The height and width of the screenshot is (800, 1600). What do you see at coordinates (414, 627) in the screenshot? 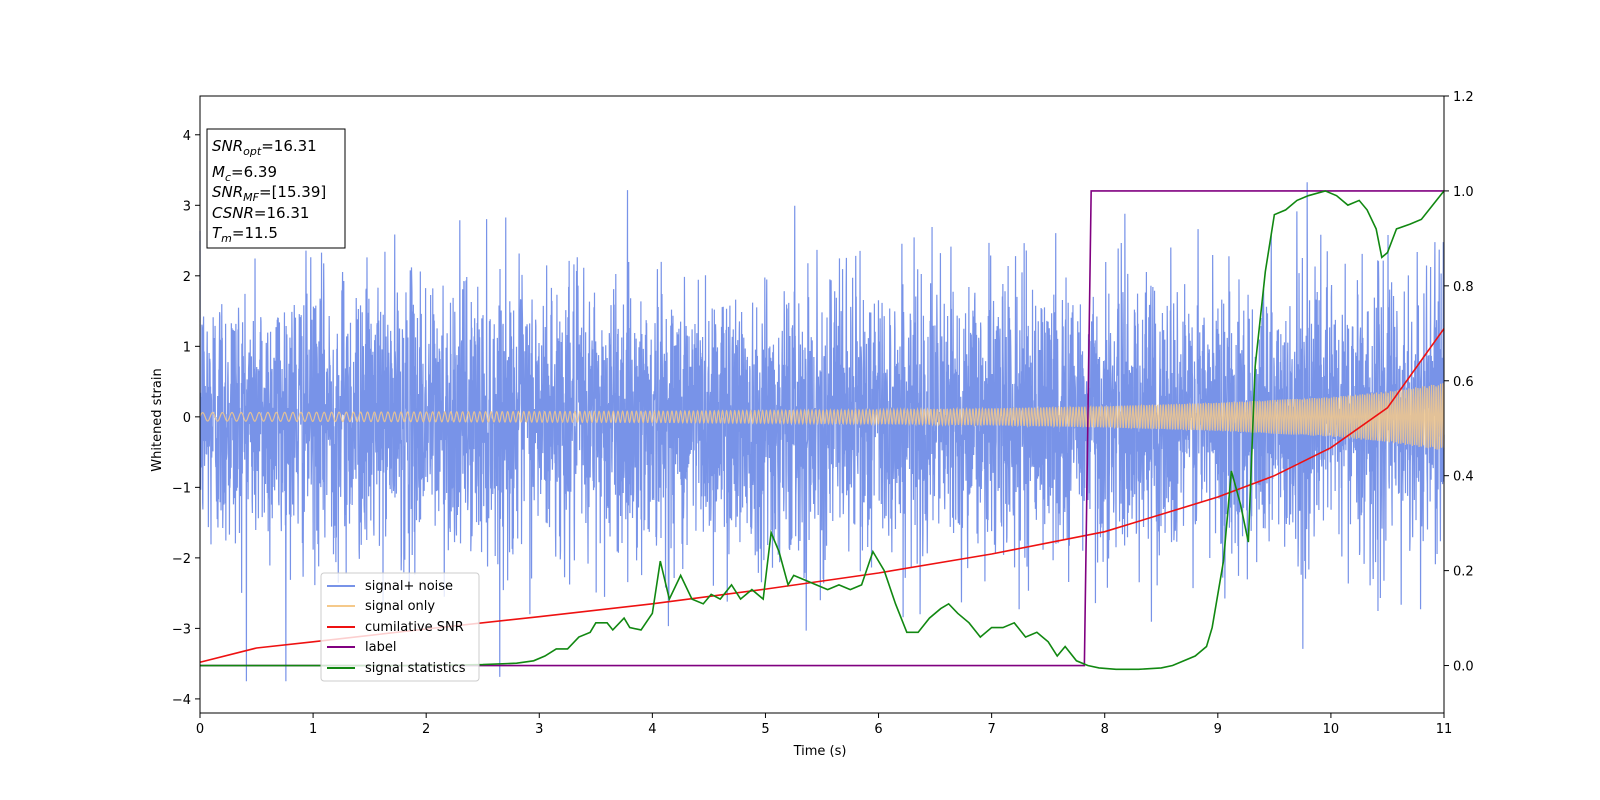
I see `legend-label-cumulative-snr: cumilative SNR` at bounding box center [414, 627].